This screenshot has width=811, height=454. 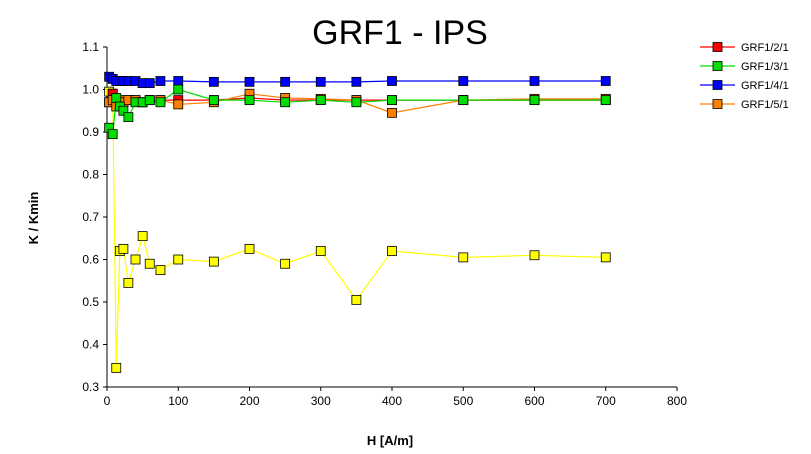 What do you see at coordinates (90, 345) in the screenshot?
I see `y-tick-label: 0.4` at bounding box center [90, 345].